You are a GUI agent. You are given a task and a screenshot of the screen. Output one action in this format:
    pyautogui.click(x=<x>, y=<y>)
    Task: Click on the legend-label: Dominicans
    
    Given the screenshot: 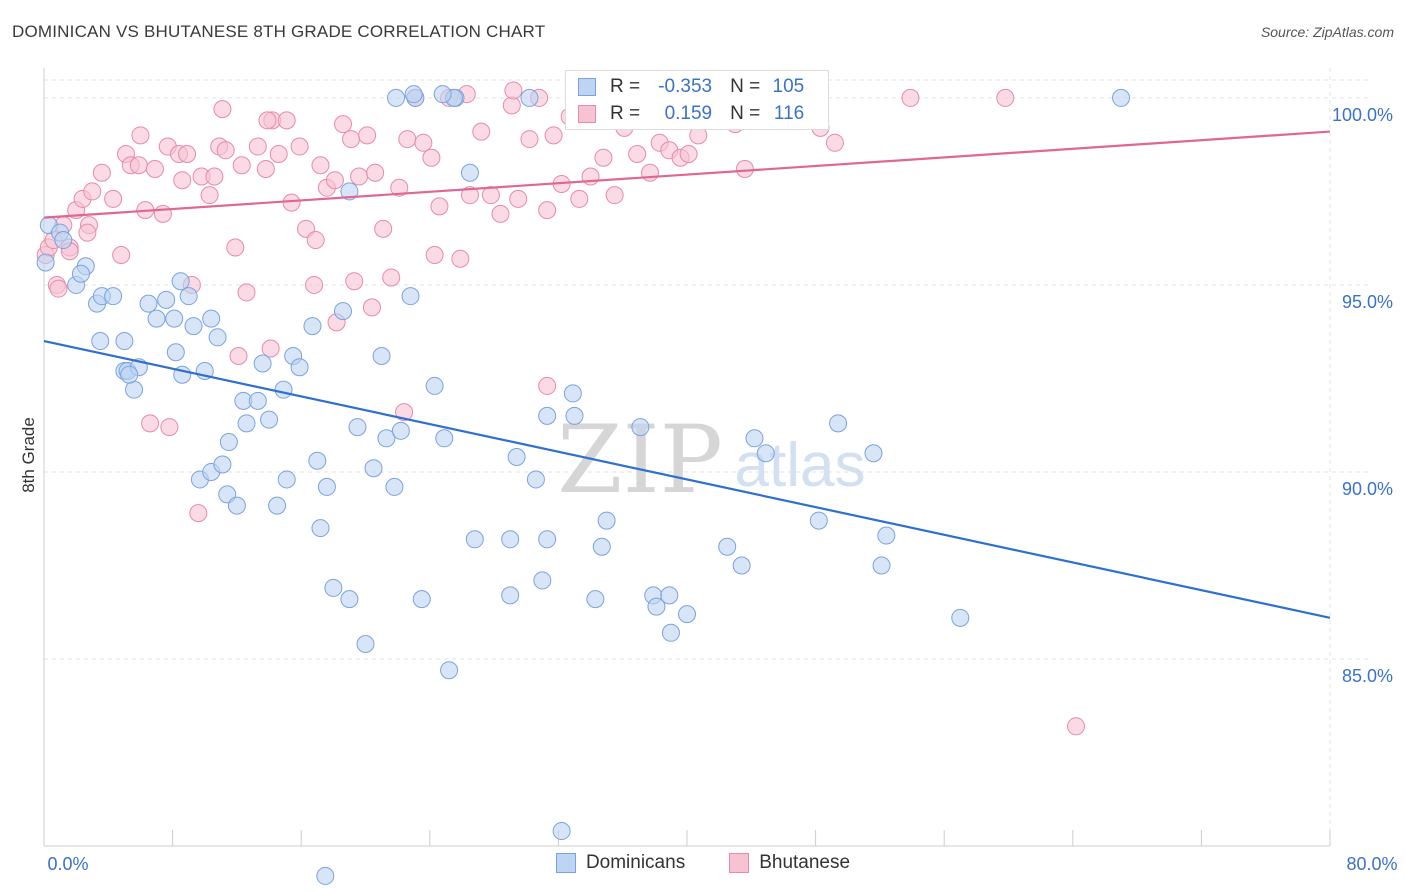 What is the action you would take?
    pyautogui.click(x=635, y=862)
    